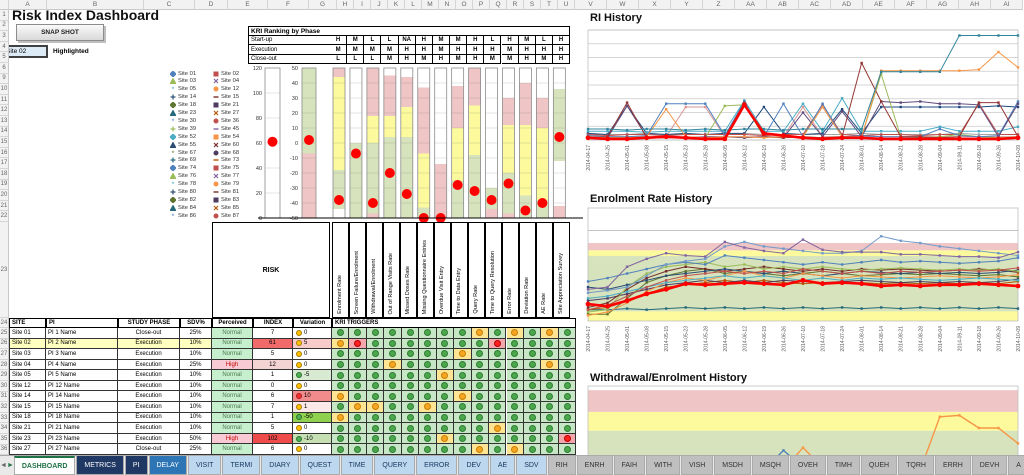 This screenshot has height=475, width=1024. Describe the element at coordinates (82, 354) in the screenshot. I see `cell-pi: PI 3 Name` at that location.